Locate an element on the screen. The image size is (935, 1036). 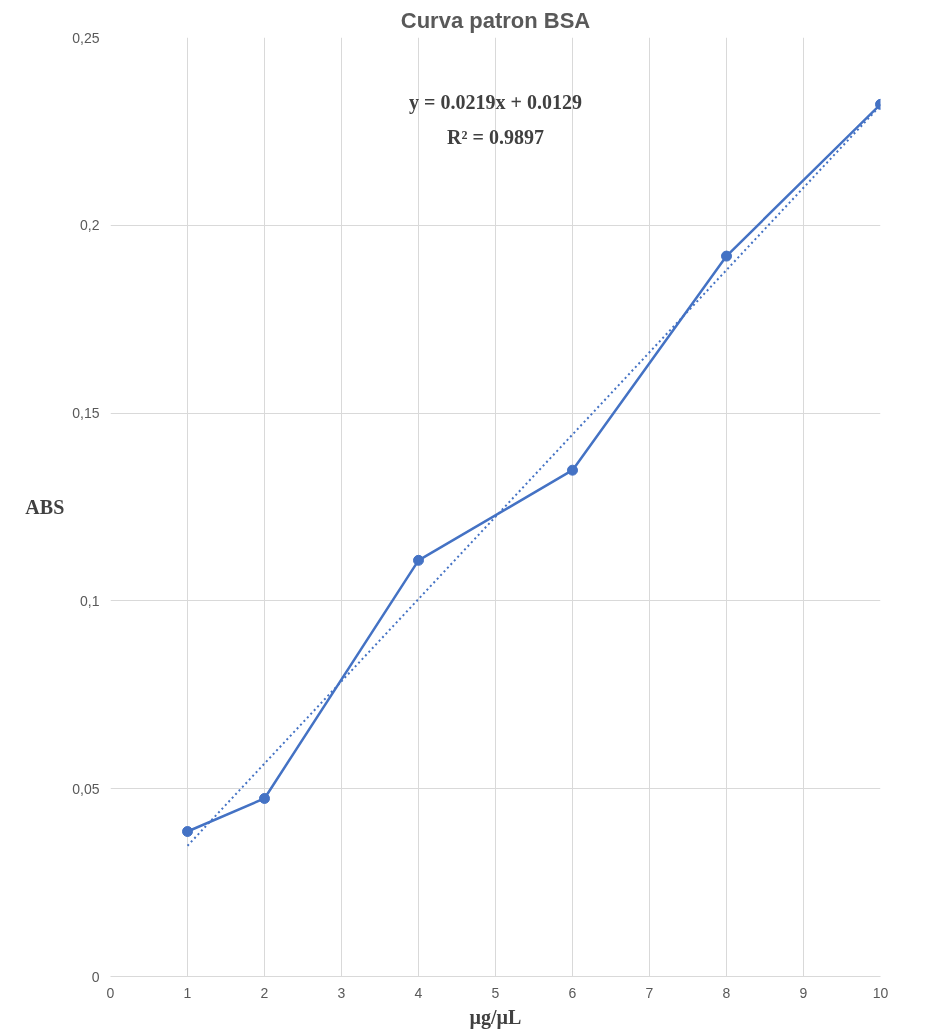
annotation: y = 0.0219x + 0.0129 is located at coordinates (495, 102).